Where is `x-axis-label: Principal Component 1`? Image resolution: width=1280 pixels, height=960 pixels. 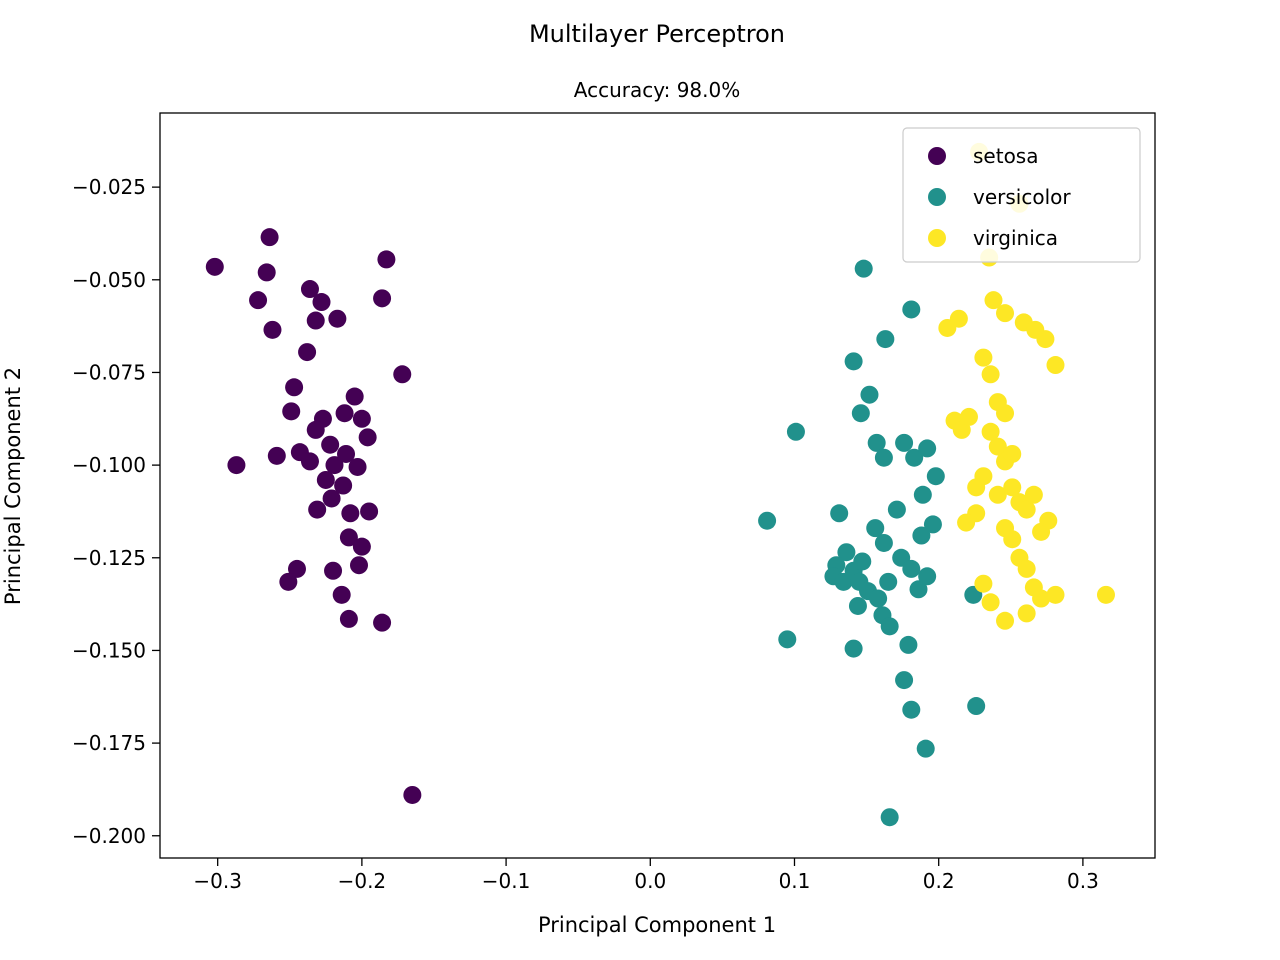
x-axis-label: Principal Component 1 is located at coordinates (657, 925).